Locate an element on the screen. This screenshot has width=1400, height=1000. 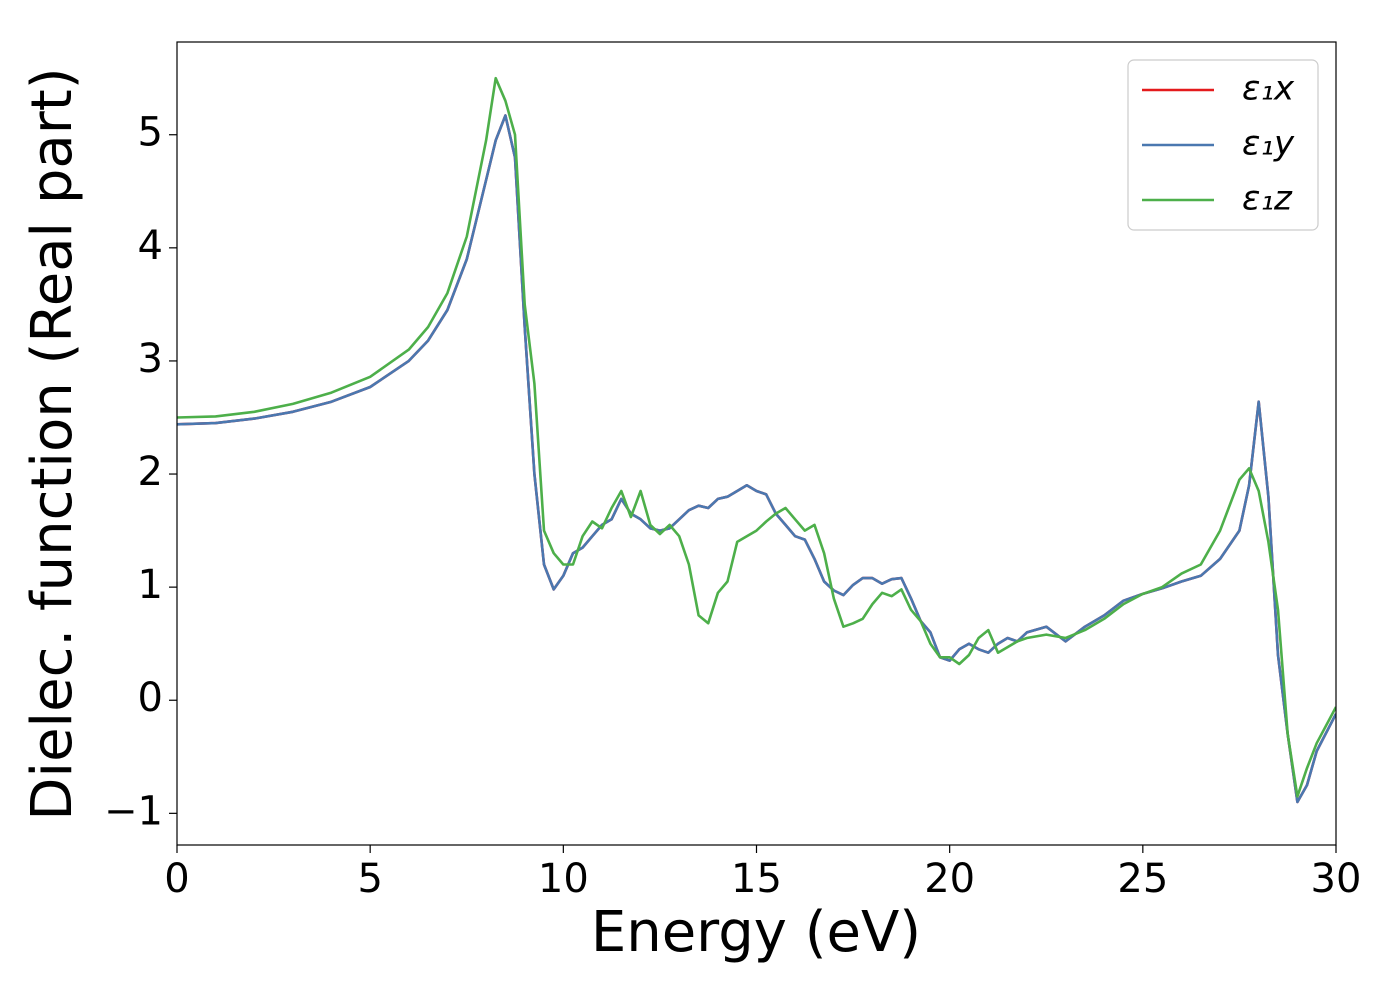
legend-label: ε₁z is located at coordinates (1267, 199).